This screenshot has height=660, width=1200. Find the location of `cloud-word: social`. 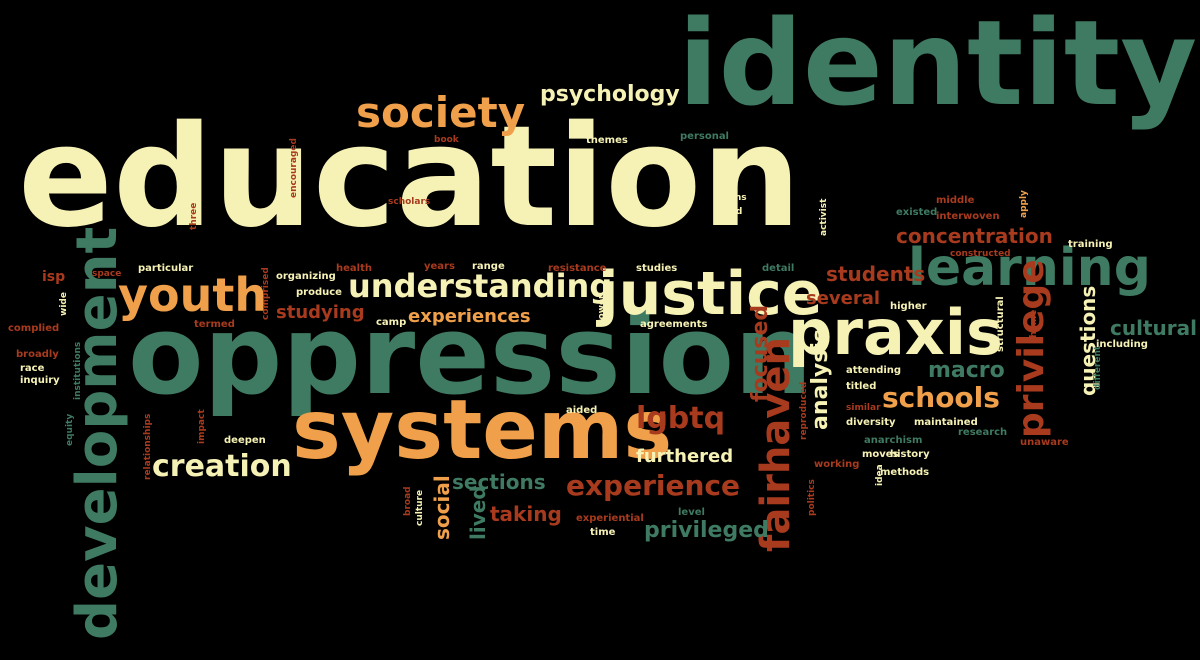

cloud-word: social is located at coordinates (442, 507).